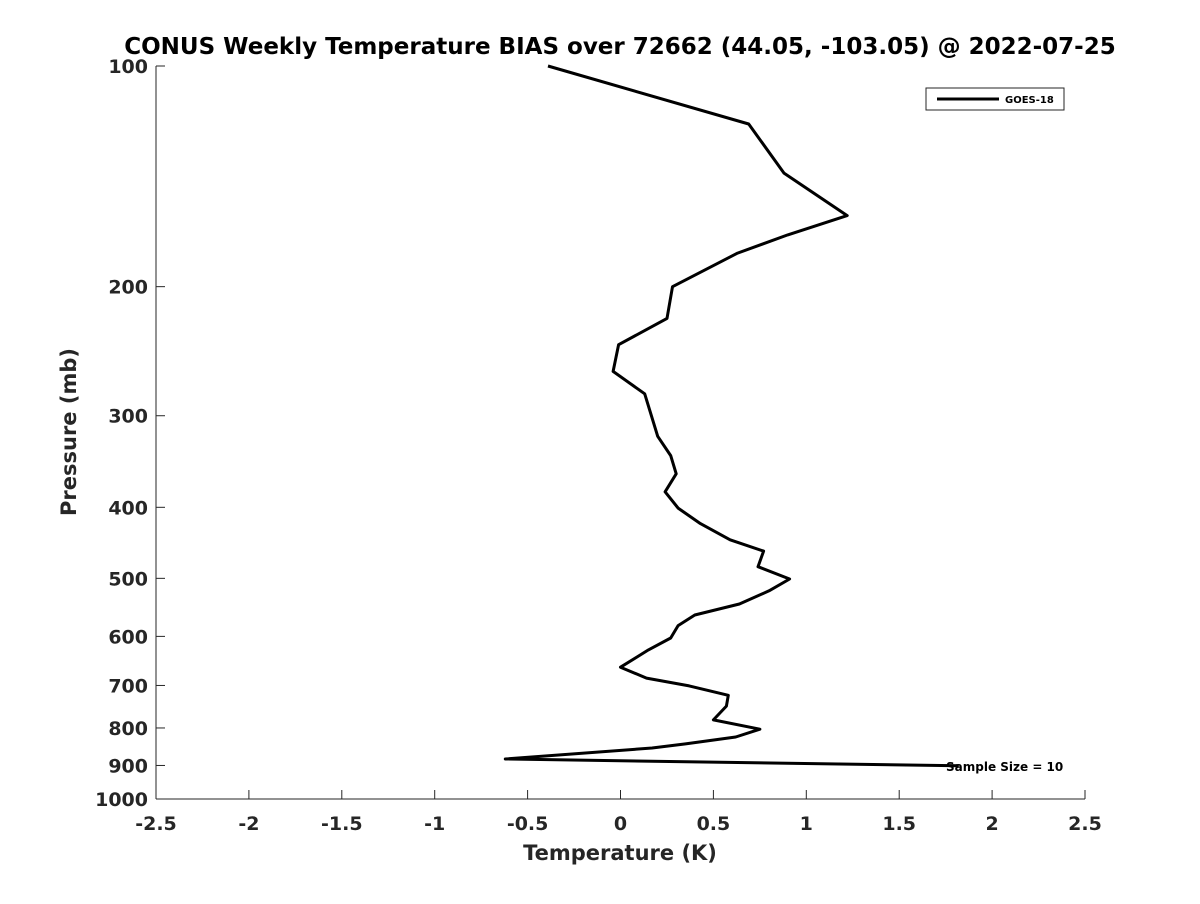  Describe the element at coordinates (121, 800) in the screenshot. I see `y-tick-label: 1000` at that location.